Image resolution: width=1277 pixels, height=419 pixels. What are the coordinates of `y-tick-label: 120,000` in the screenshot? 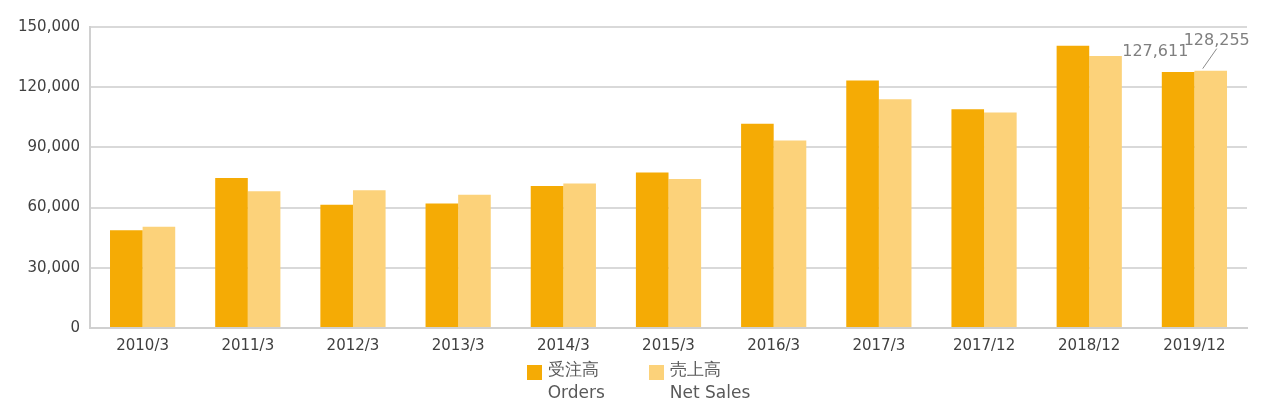 It's located at (49, 86).